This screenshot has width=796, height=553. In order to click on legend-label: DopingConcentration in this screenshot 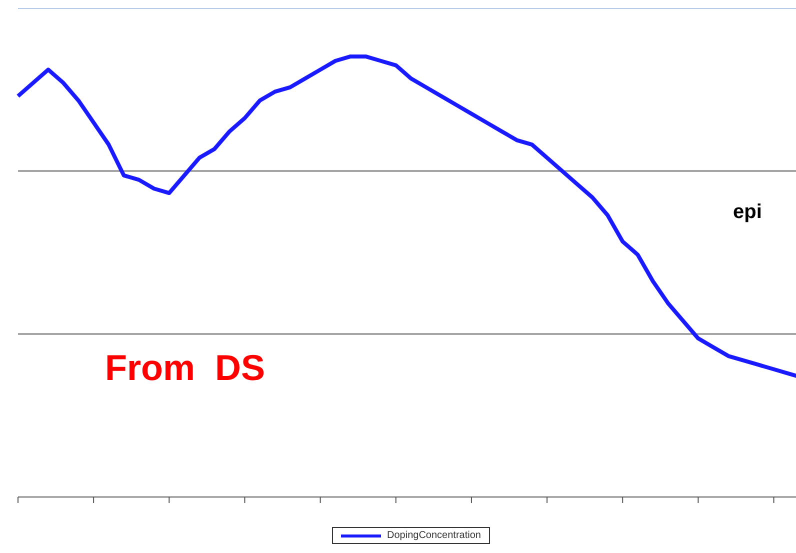, I will do `click(434, 535)`.